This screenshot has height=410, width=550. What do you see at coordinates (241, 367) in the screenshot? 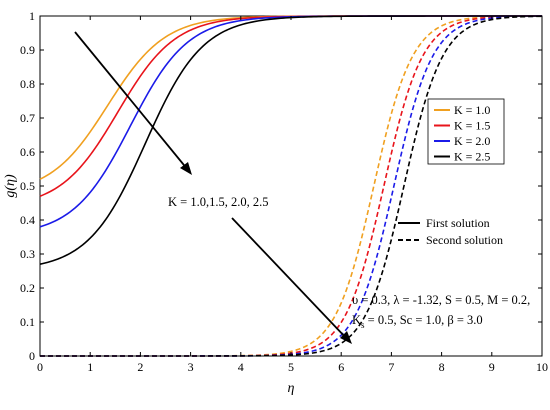
I see `x-tick-label: 4` at bounding box center [241, 367].